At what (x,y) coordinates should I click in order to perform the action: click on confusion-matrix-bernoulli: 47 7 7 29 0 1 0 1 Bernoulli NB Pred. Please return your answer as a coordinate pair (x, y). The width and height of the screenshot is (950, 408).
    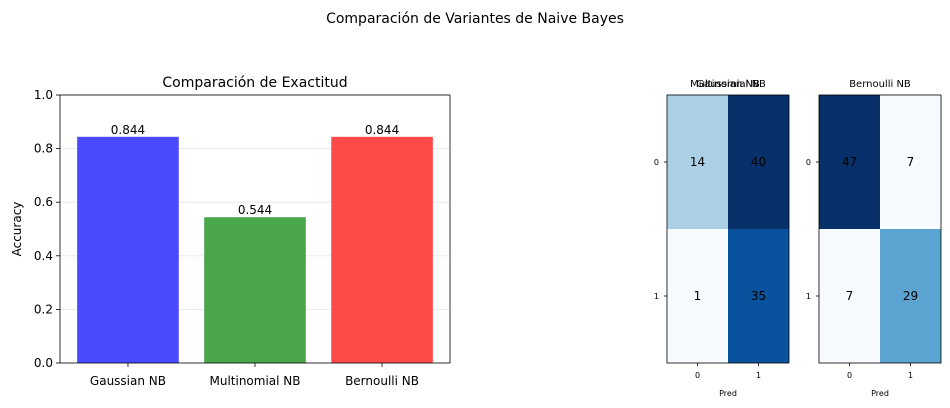
    Looking at the image, I should click on (874, 238).